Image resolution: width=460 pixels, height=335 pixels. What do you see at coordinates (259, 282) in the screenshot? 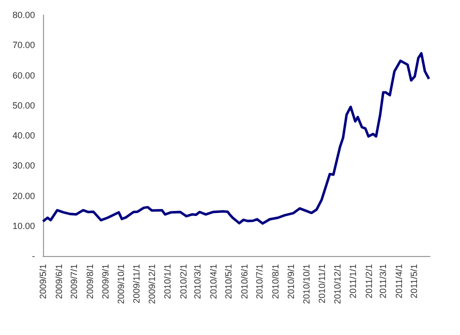
I see `x-tick-label: 2010/7/1` at bounding box center [259, 282].